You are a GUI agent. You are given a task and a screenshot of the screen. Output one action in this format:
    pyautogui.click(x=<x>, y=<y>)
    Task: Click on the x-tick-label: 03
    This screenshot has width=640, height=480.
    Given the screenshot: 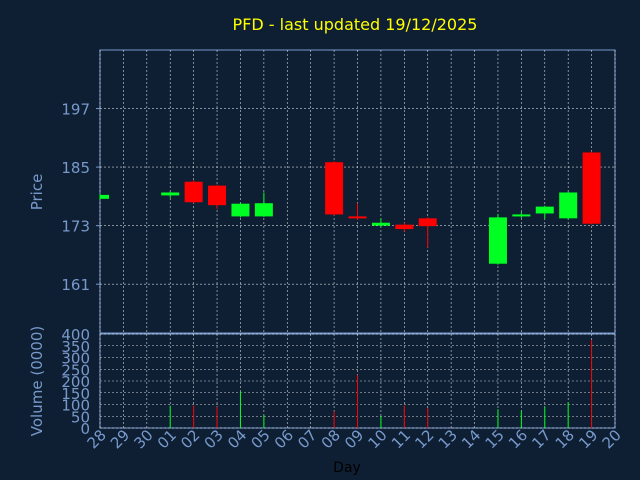 What is the action you would take?
    pyautogui.click(x=214, y=439)
    